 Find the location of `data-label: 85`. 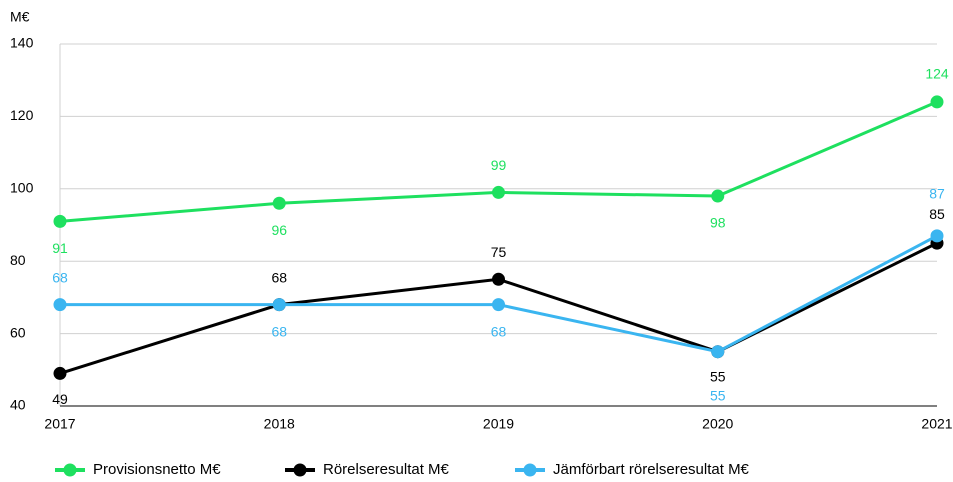

data-label: 85 is located at coordinates (937, 214).